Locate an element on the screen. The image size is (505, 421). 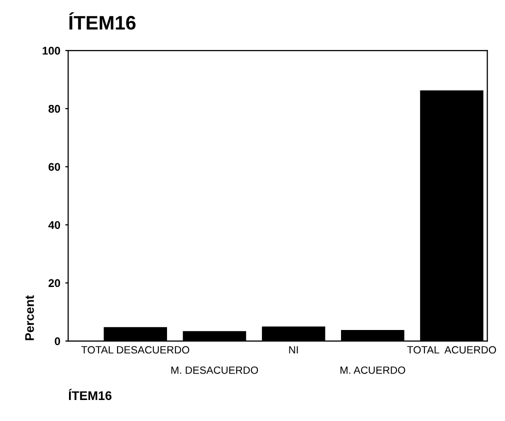
y-tick-label: 20 is located at coordinates (54, 283).